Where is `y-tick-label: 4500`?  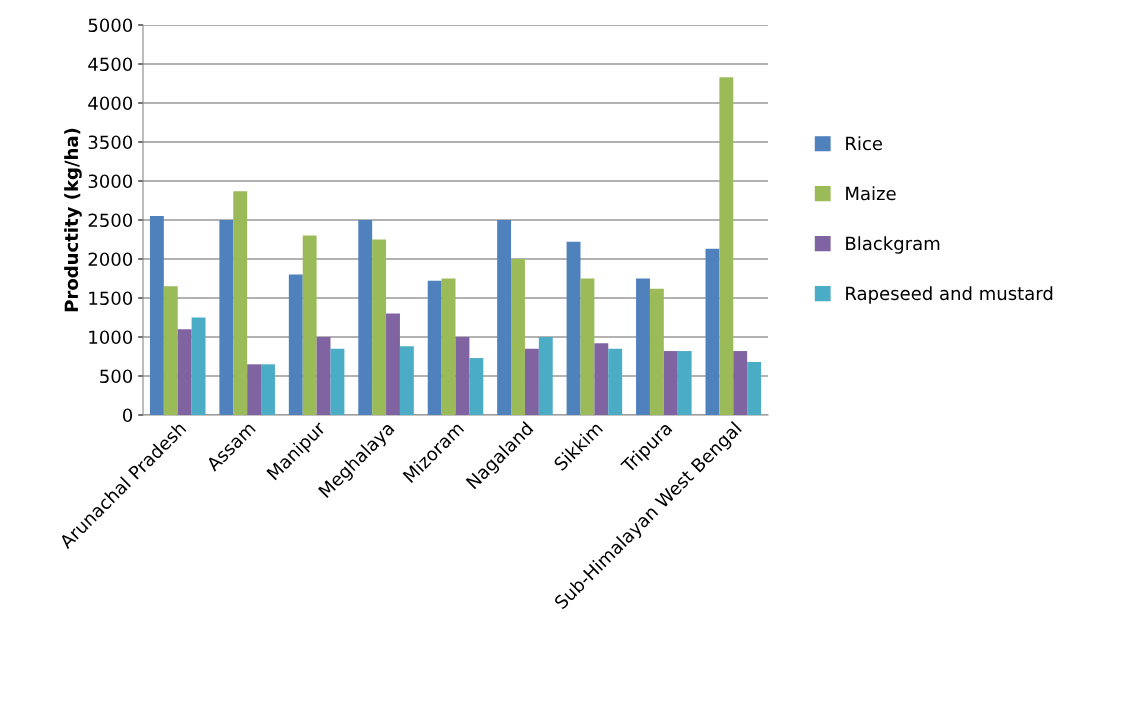 y-tick-label: 4500 is located at coordinates (110, 64).